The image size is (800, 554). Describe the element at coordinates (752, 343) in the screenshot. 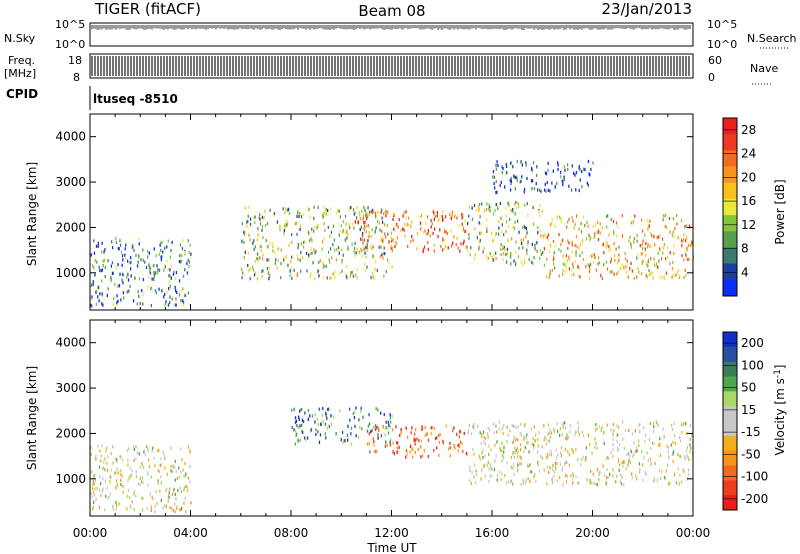

I see `colorbar-tick-label: 200` at that location.